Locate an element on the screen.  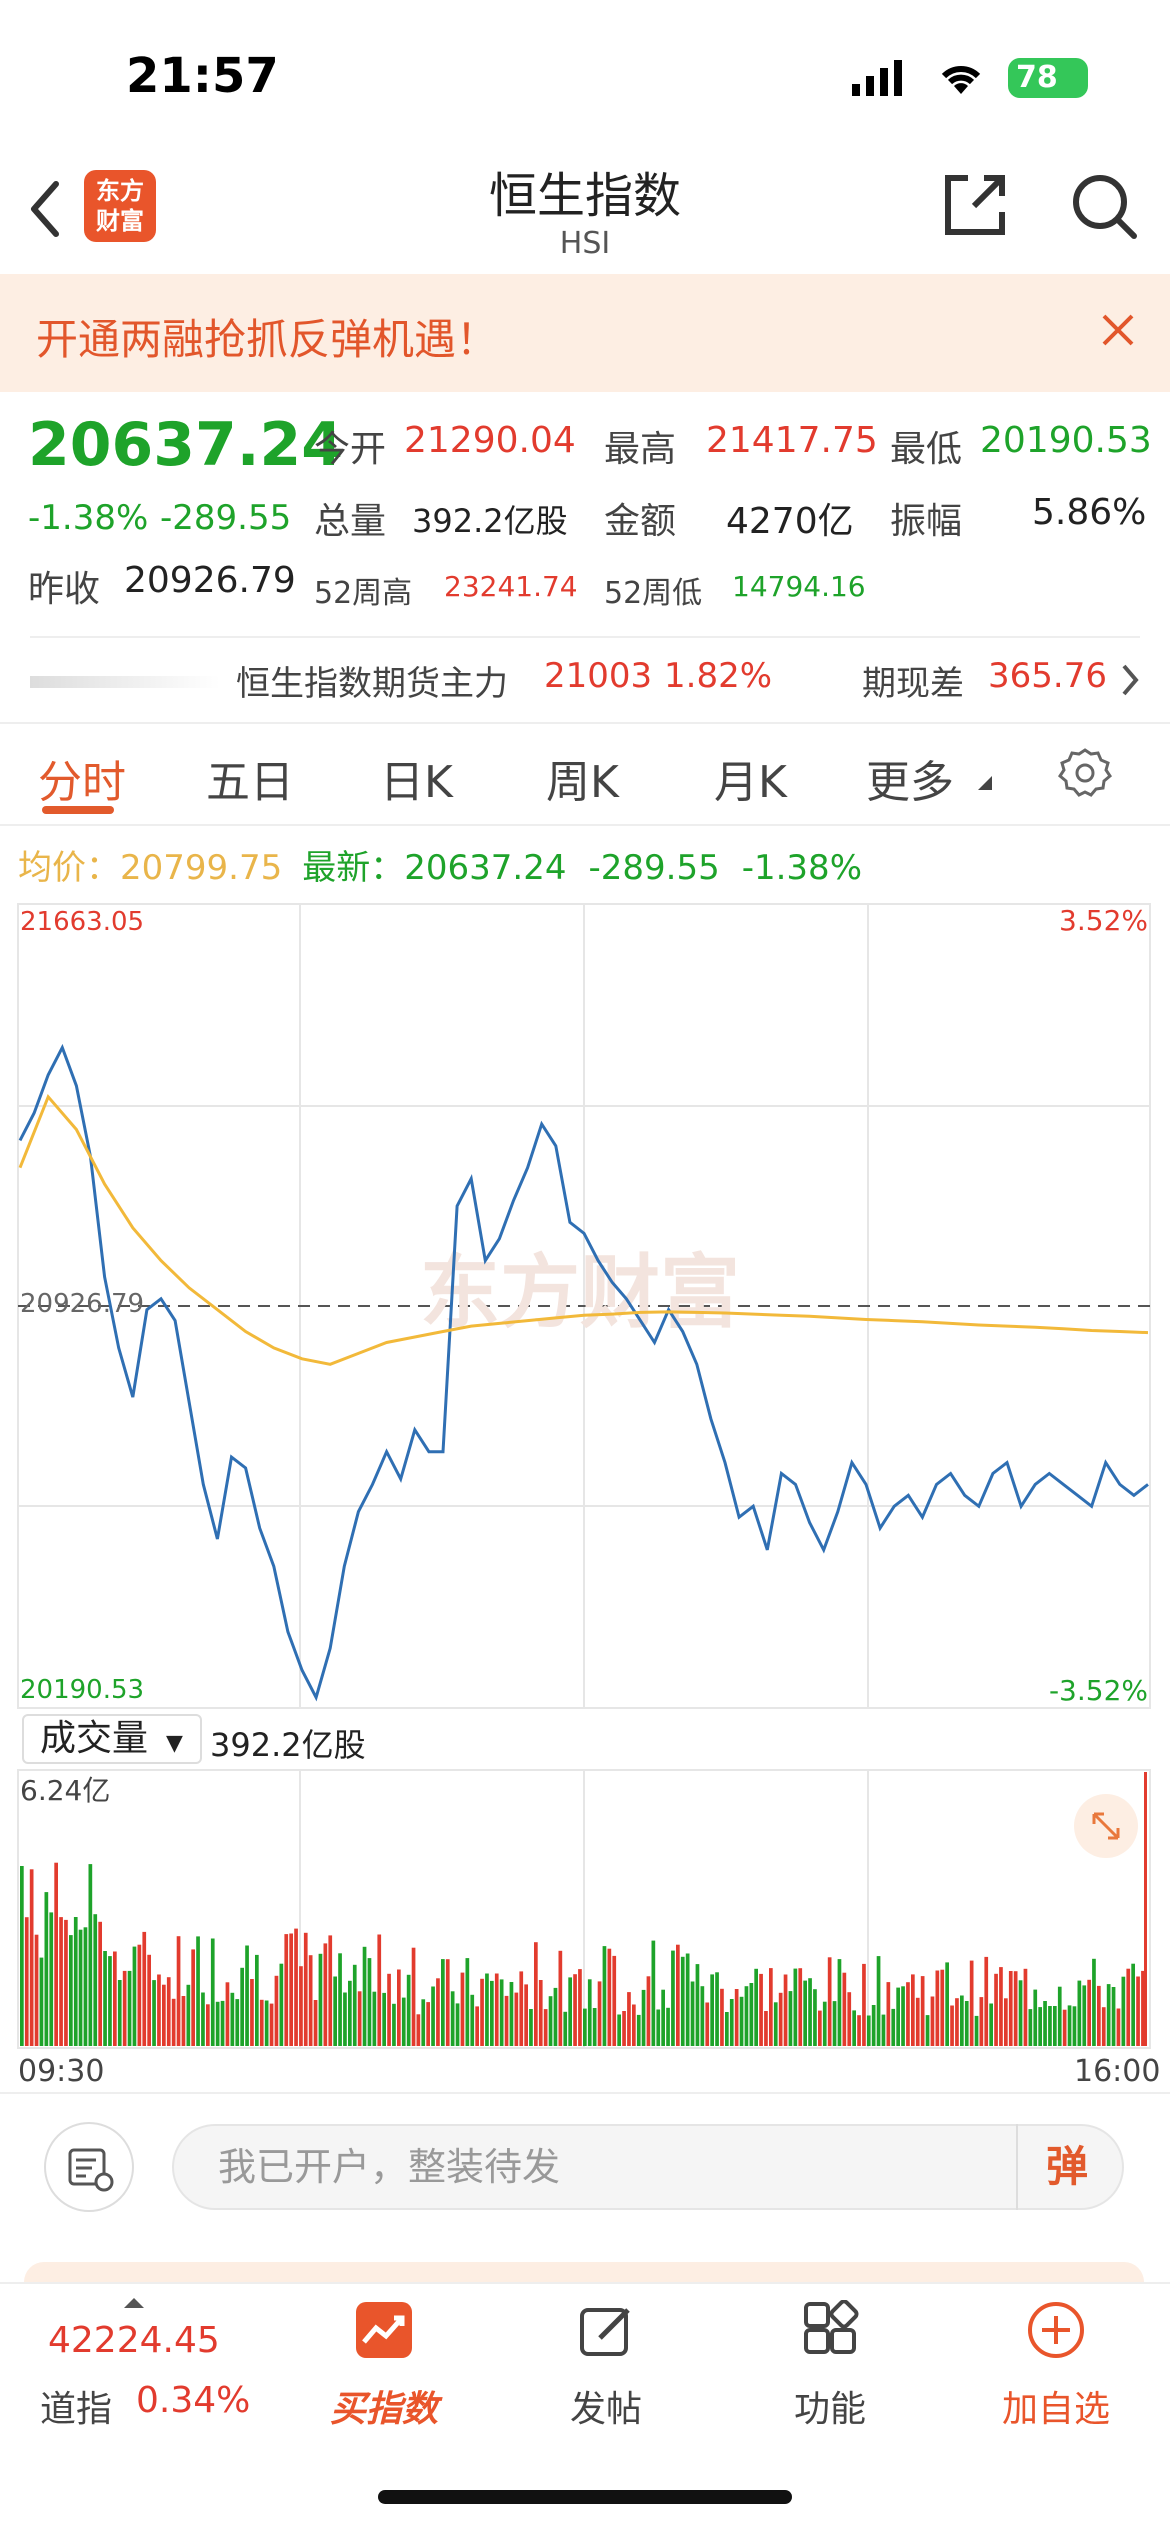
battery-level: 78 is located at coordinates (1037, 77).